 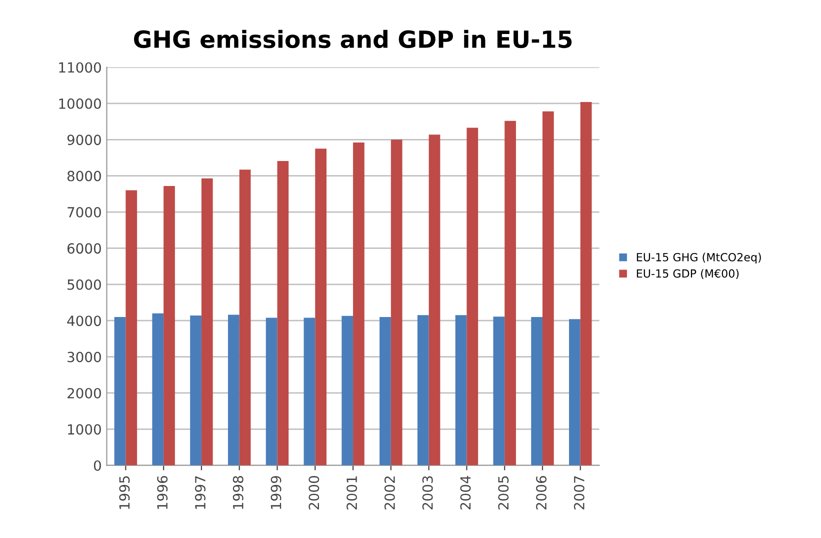 What do you see at coordinates (200, 492) in the screenshot?
I see `x-tick-label: 1997` at bounding box center [200, 492].